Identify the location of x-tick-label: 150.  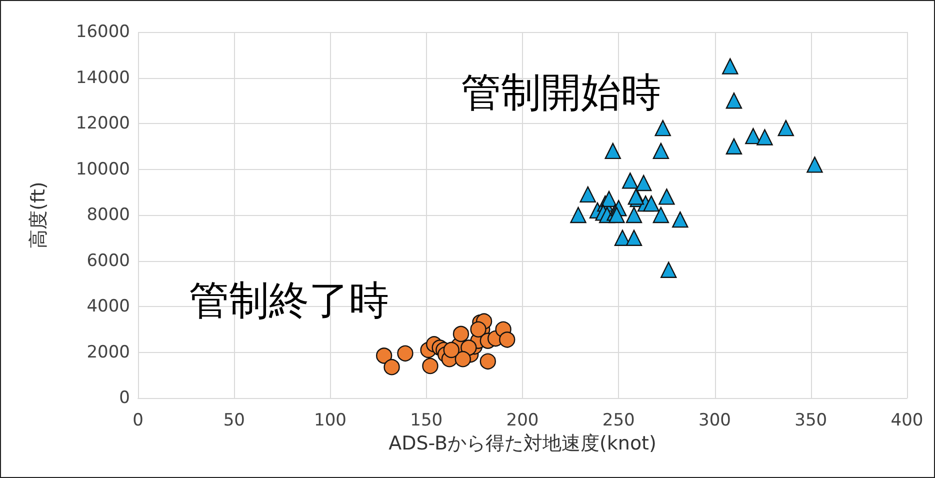
(426, 420).